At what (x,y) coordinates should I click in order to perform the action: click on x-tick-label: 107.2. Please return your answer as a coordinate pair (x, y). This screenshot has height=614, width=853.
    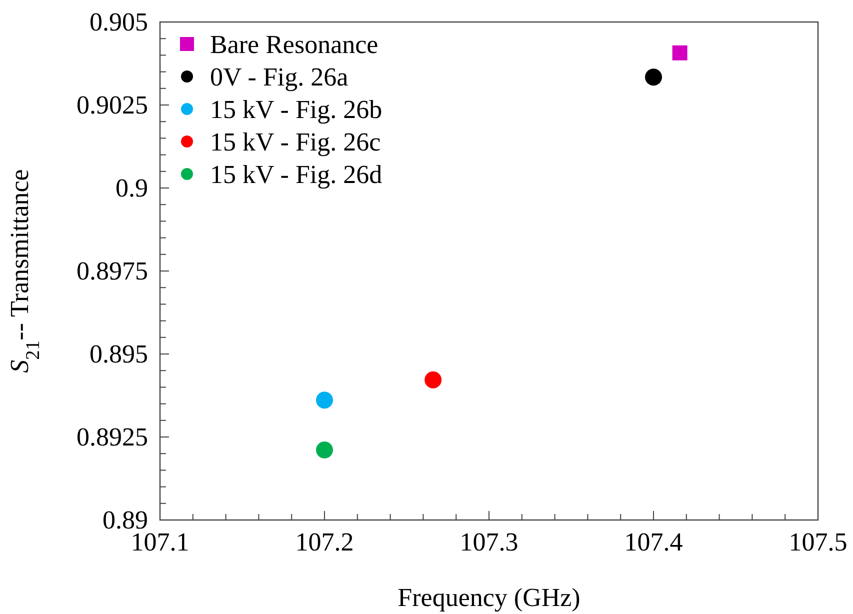
    Looking at the image, I should click on (324, 541).